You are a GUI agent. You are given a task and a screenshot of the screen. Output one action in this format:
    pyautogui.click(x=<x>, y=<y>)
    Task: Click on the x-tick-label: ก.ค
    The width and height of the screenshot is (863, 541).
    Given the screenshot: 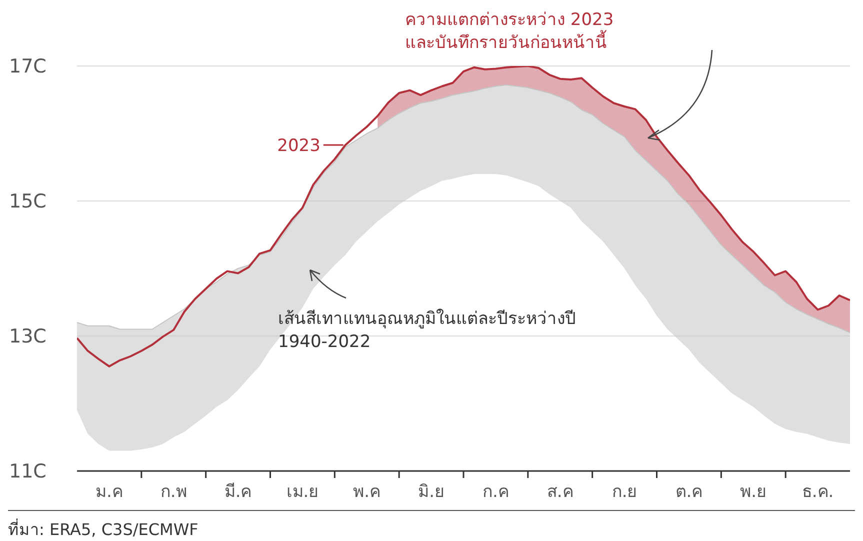 What is the action you would take?
    pyautogui.click(x=495, y=492)
    